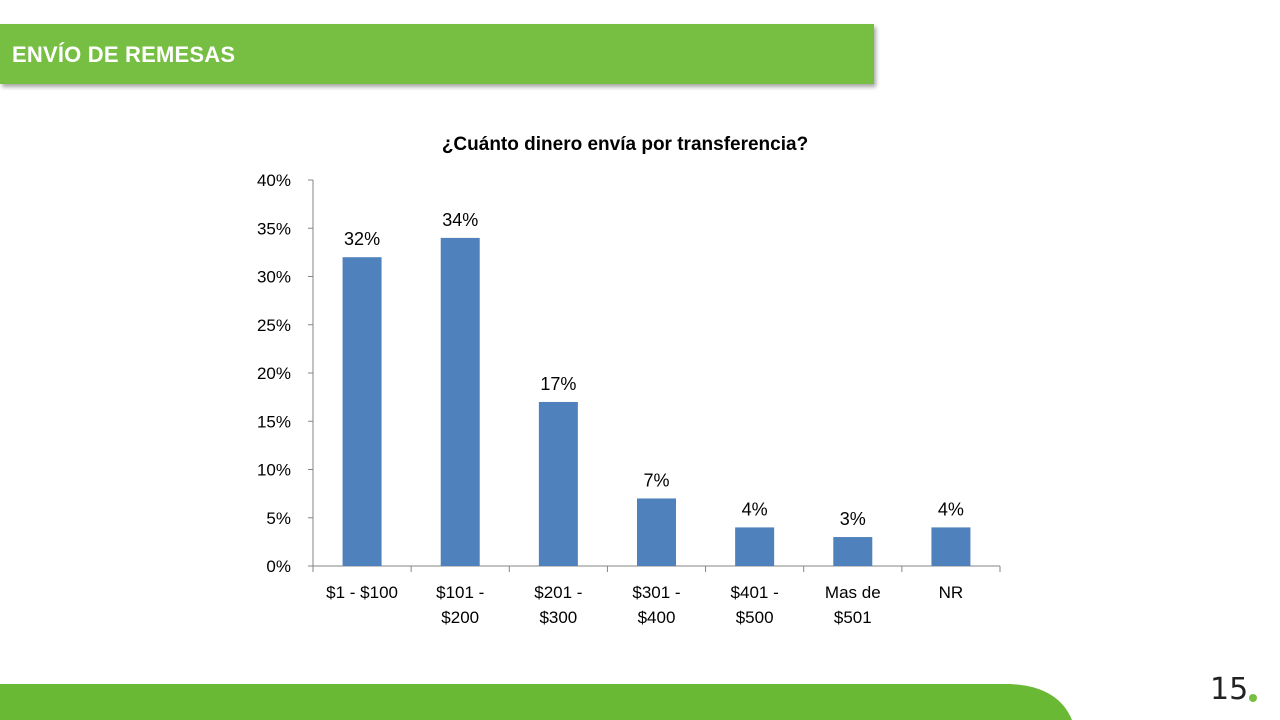 The width and height of the screenshot is (1280, 720). What do you see at coordinates (558, 384) in the screenshot?
I see `data-label: 17%` at bounding box center [558, 384].